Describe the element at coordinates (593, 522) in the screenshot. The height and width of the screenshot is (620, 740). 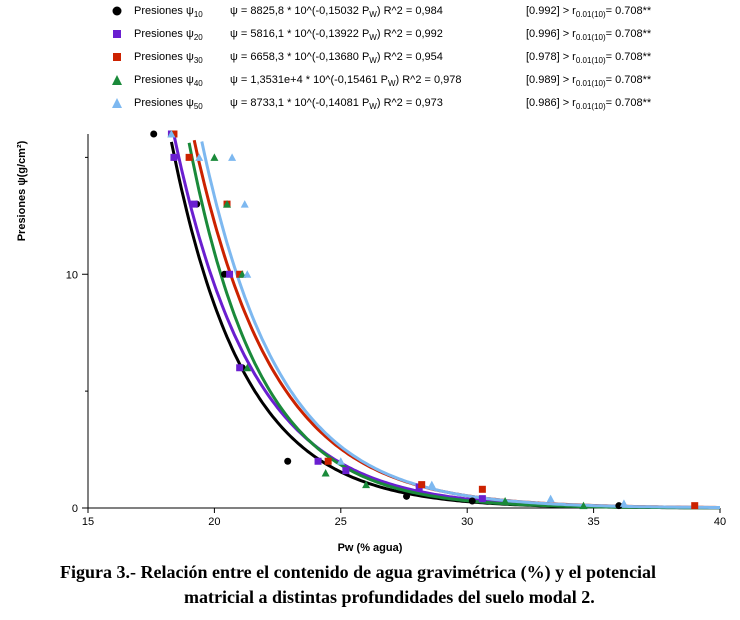
I see `x-tick-label: 35` at that location.